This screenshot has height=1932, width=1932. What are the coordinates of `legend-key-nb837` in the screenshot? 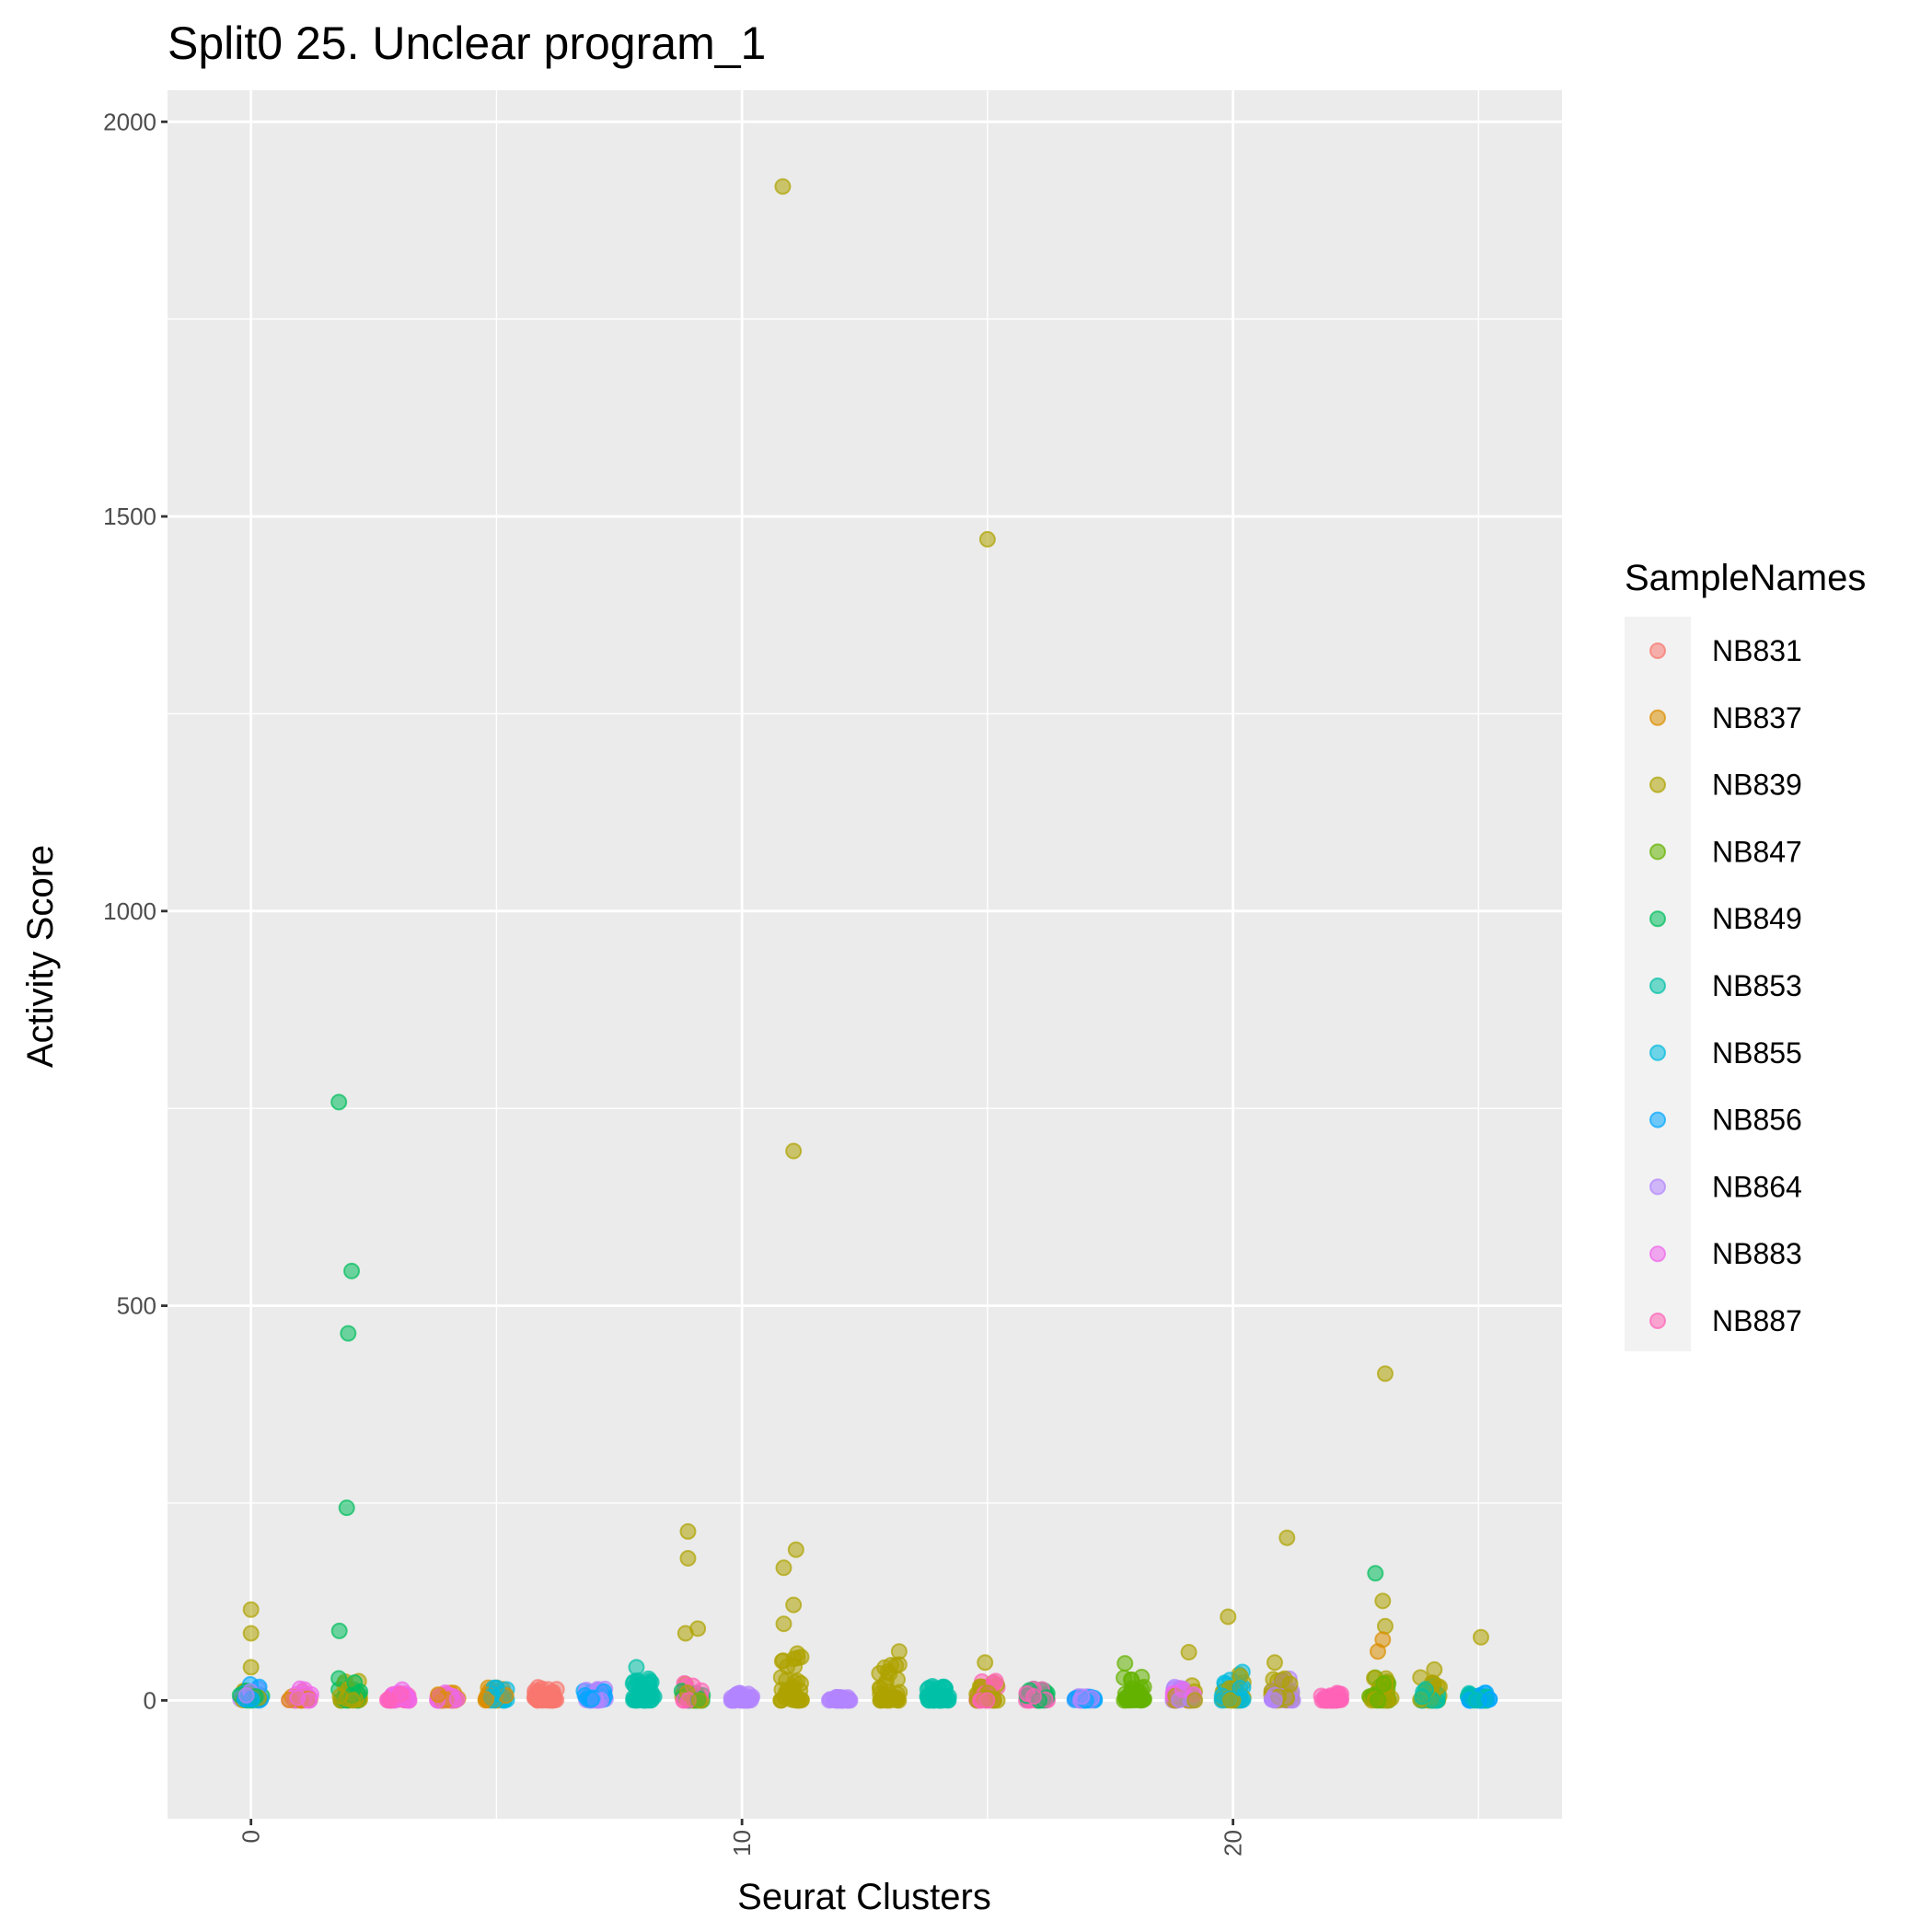 It's located at (1658, 718).